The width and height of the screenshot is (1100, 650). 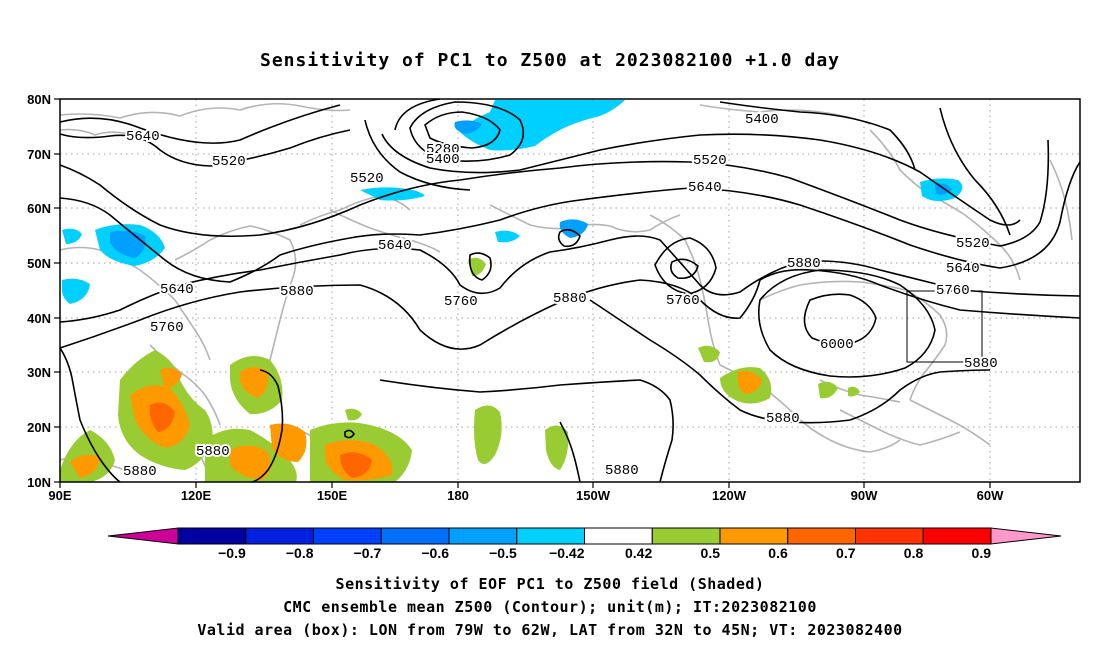 What do you see at coordinates (435, 553) in the screenshot?
I see `colorbar-tick-label: −0.6` at bounding box center [435, 553].